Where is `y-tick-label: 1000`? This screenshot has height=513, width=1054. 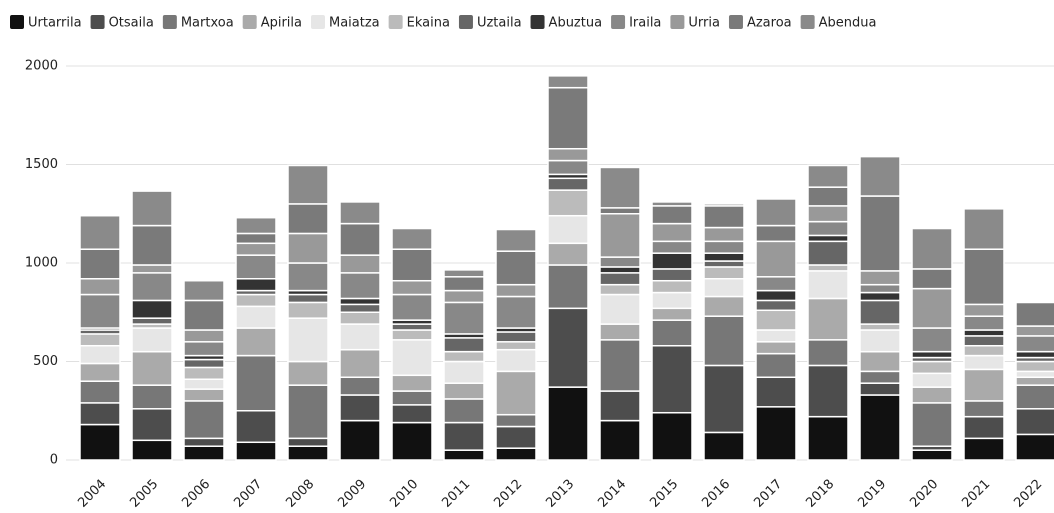
y-tick-label: 1000 is located at coordinates (41, 263).